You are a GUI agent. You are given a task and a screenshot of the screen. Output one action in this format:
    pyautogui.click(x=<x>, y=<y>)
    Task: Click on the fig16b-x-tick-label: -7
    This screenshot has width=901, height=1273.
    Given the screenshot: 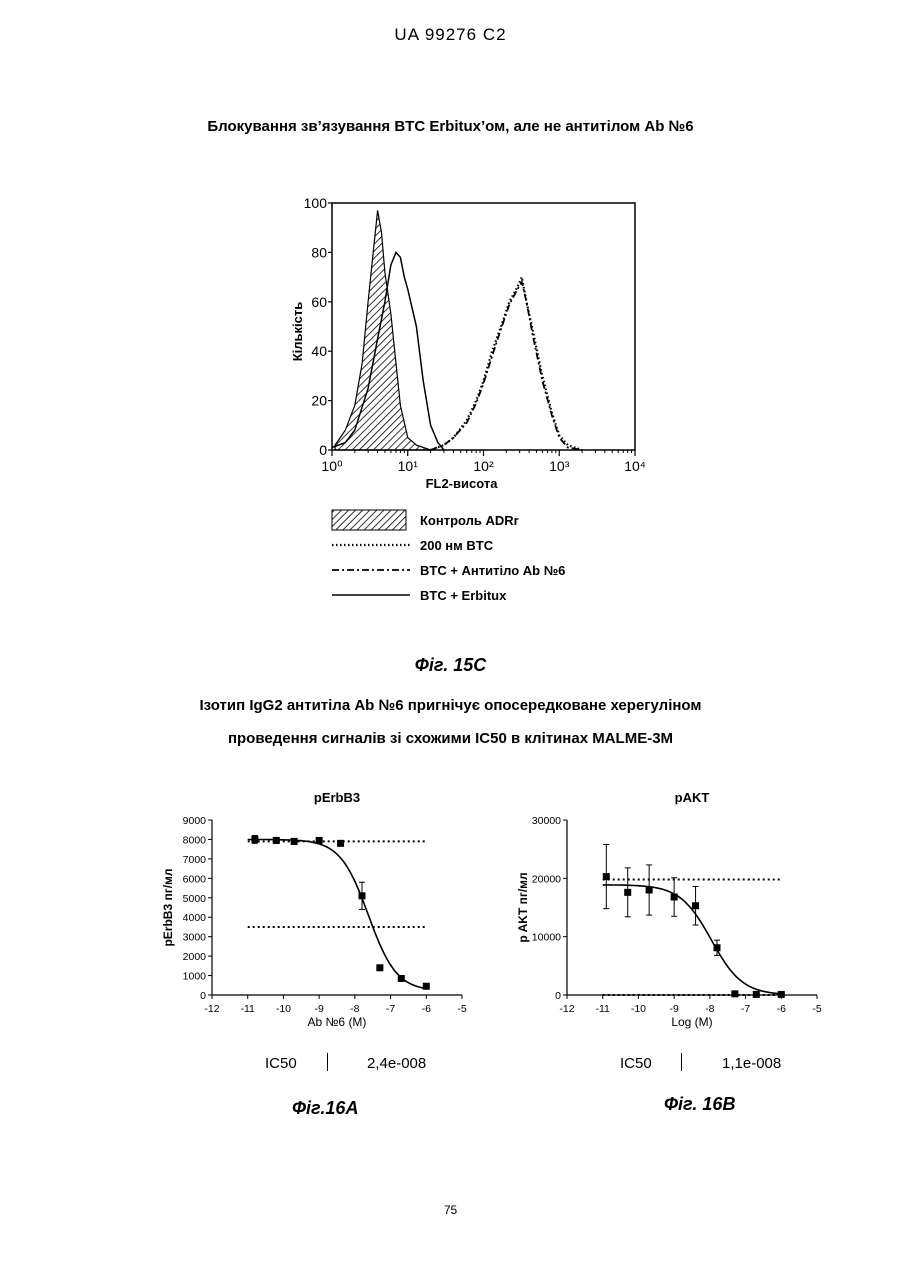 What is the action you would take?
    pyautogui.click(x=745, y=1009)
    